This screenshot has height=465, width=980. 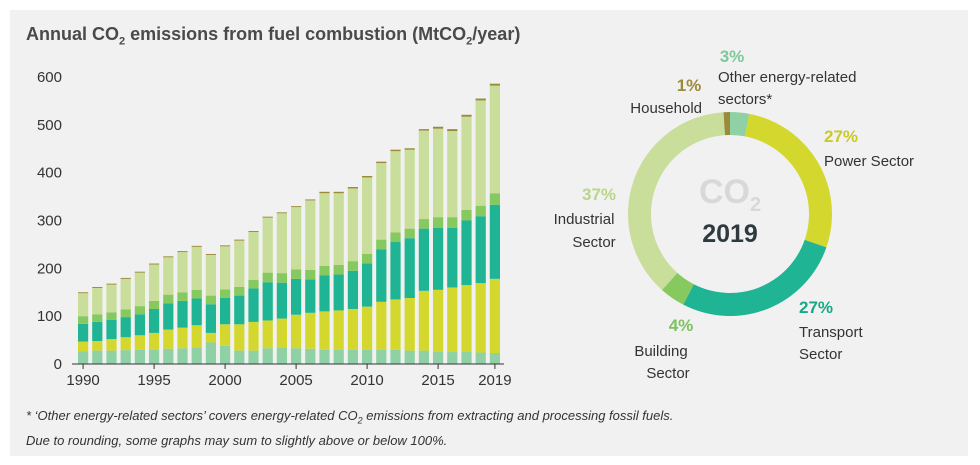 I want to click on y-tick-label: 500, so click(x=49, y=125).